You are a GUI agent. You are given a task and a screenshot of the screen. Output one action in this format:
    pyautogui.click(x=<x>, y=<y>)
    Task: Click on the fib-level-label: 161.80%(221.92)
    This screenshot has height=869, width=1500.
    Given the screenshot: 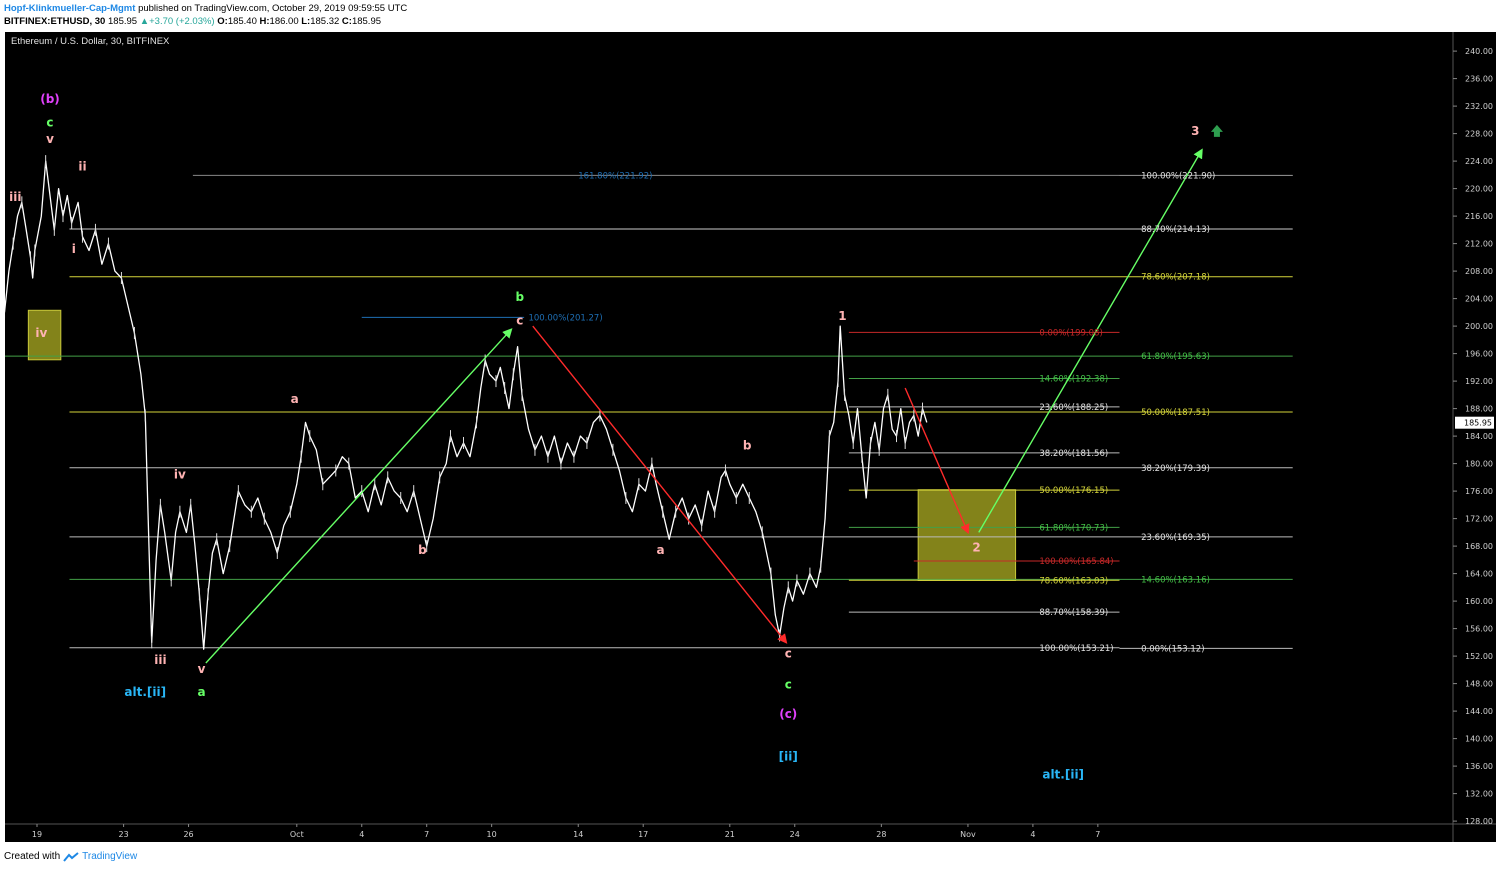 What is the action you would take?
    pyautogui.click(x=615, y=176)
    